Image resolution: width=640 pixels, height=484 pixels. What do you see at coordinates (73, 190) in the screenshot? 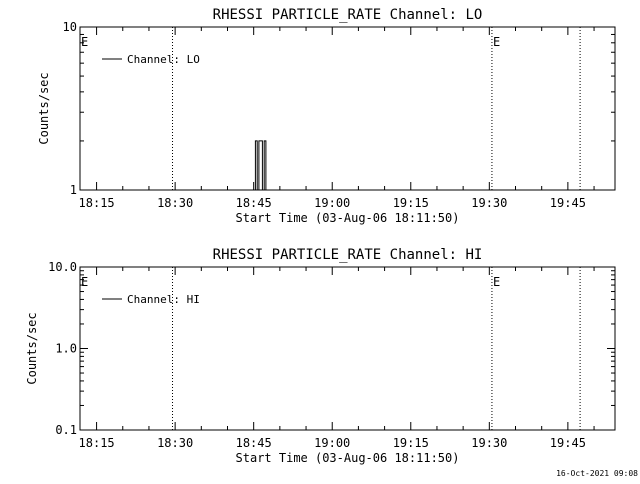
I see `y-tick-label: 1` at bounding box center [73, 190].